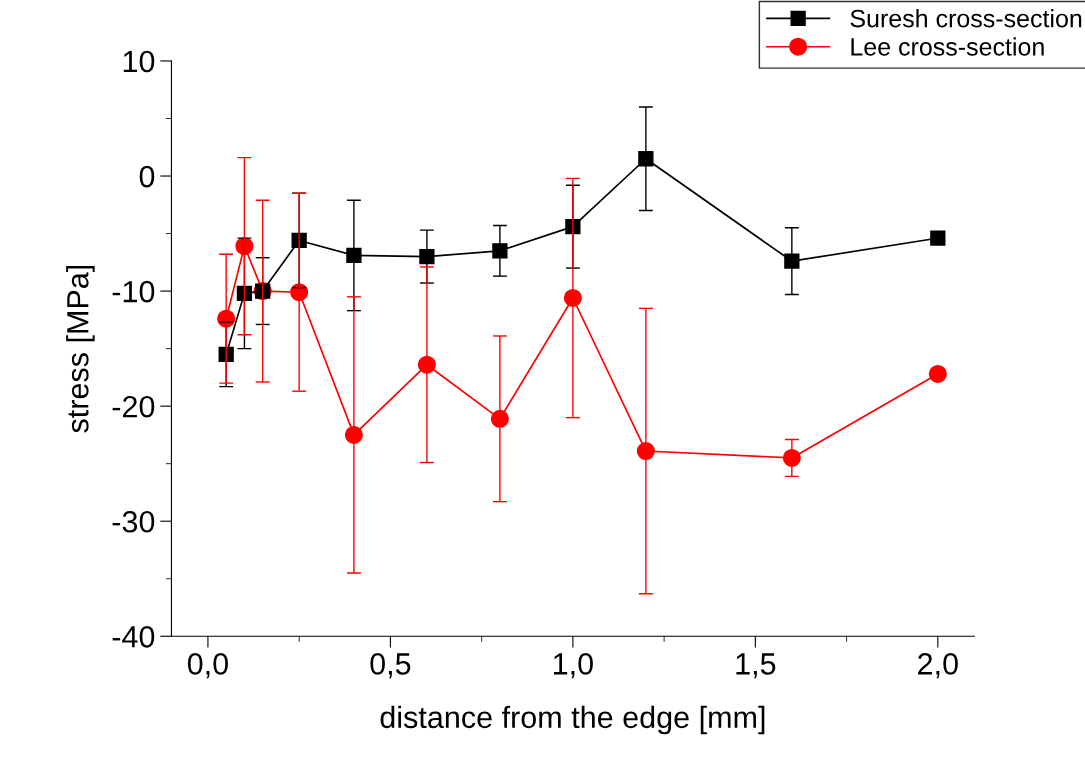 The height and width of the screenshot is (762, 1085). I want to click on x-tick-label: 2,0, so click(938, 666).